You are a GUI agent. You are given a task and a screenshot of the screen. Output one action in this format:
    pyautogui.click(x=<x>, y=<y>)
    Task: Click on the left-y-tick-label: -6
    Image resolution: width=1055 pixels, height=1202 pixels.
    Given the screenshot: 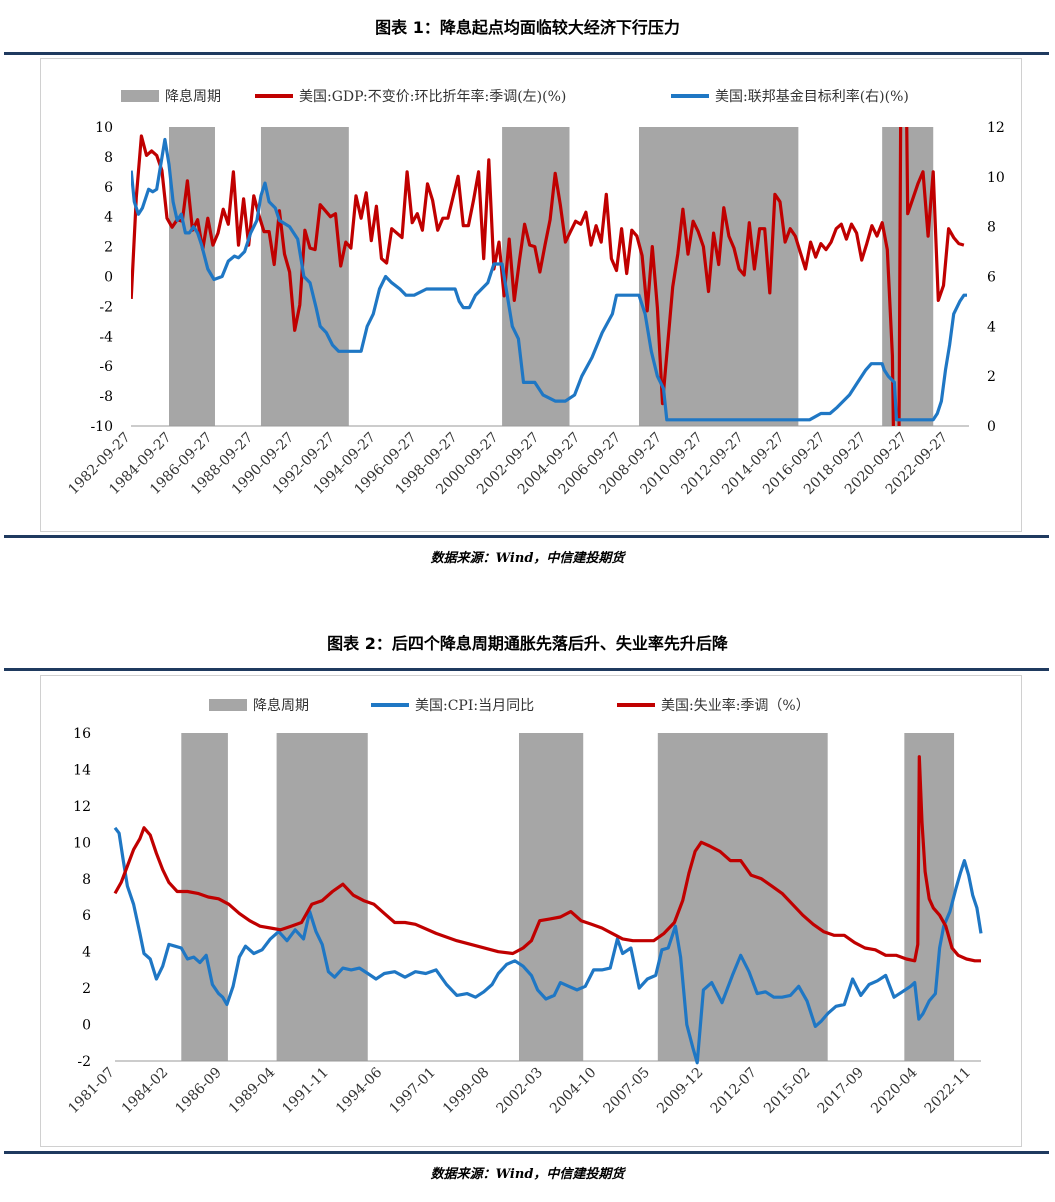 What is the action you would take?
    pyautogui.click(x=106, y=367)
    